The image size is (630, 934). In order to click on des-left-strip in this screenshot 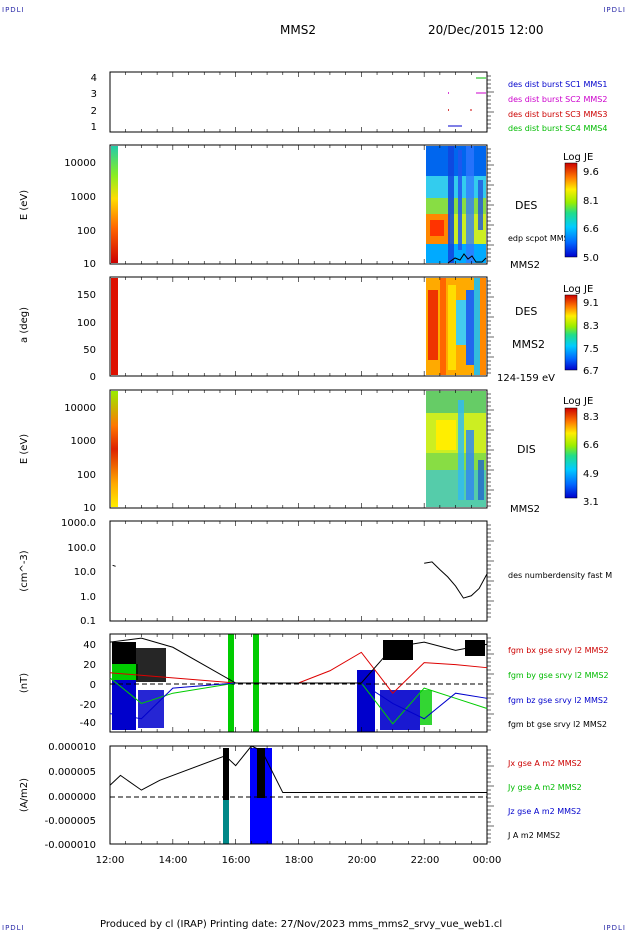, I will do `click(114, 204)`.